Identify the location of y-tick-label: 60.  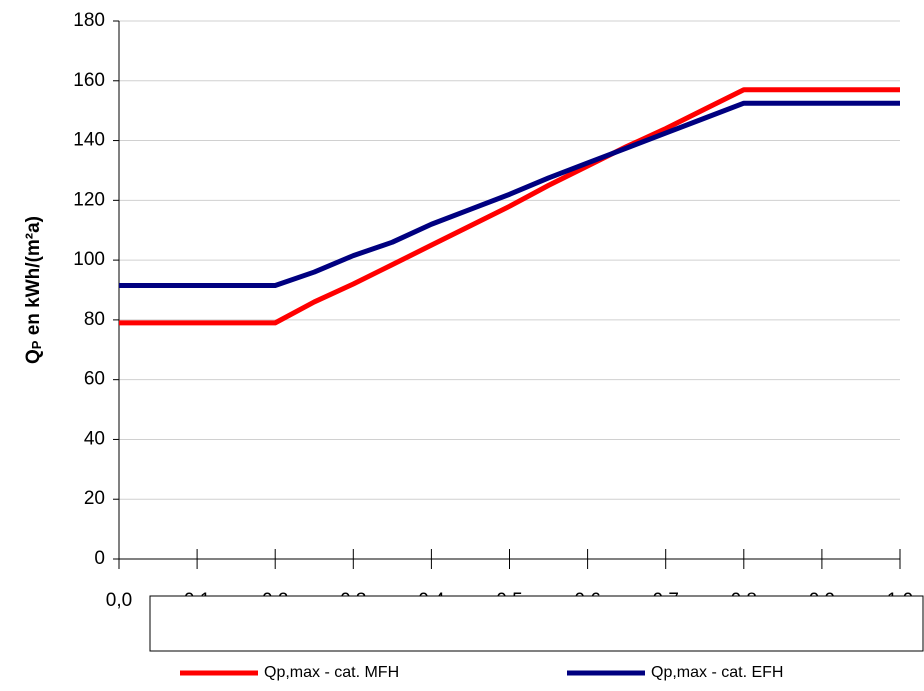
(94, 379).